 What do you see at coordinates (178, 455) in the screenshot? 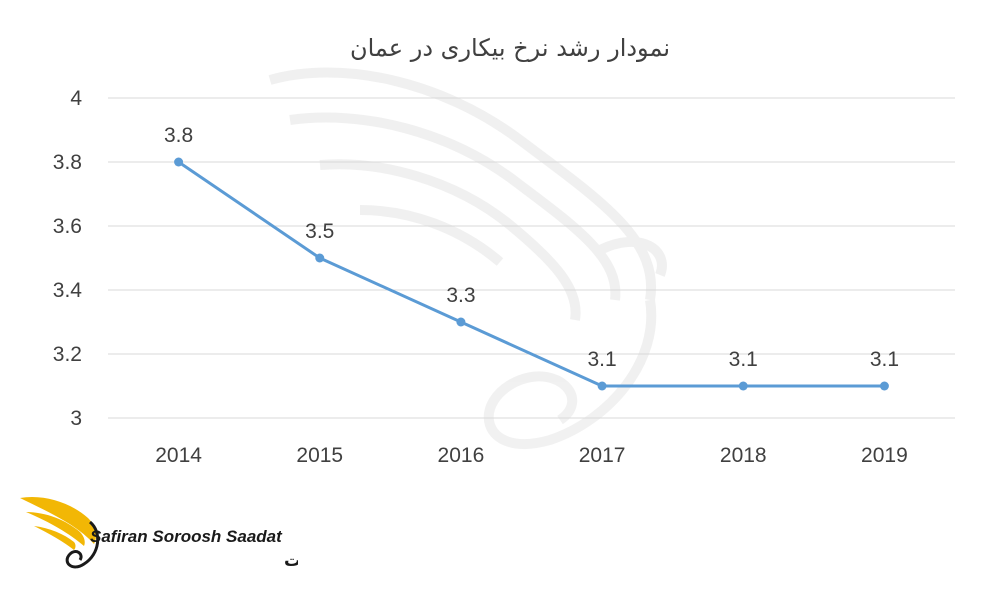
I see `x-tick-label: 2014` at bounding box center [178, 455].